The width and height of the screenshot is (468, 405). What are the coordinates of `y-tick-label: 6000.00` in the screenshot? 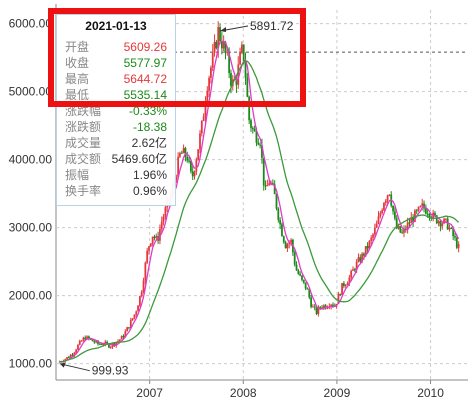 It's located at (31, 24).